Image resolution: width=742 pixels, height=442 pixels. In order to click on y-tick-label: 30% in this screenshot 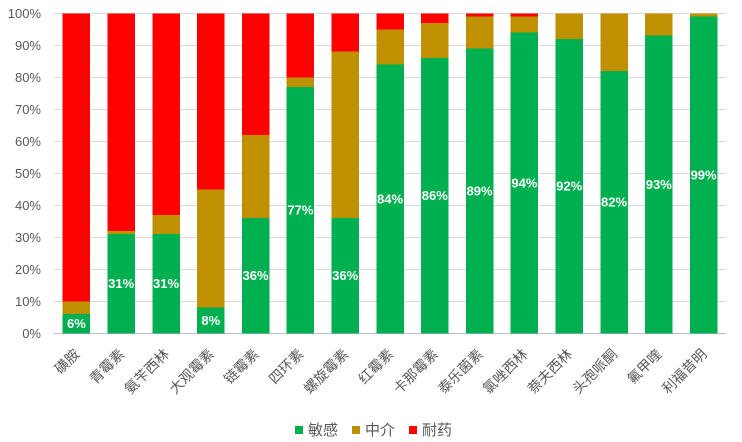, I will do `click(28, 237)`.